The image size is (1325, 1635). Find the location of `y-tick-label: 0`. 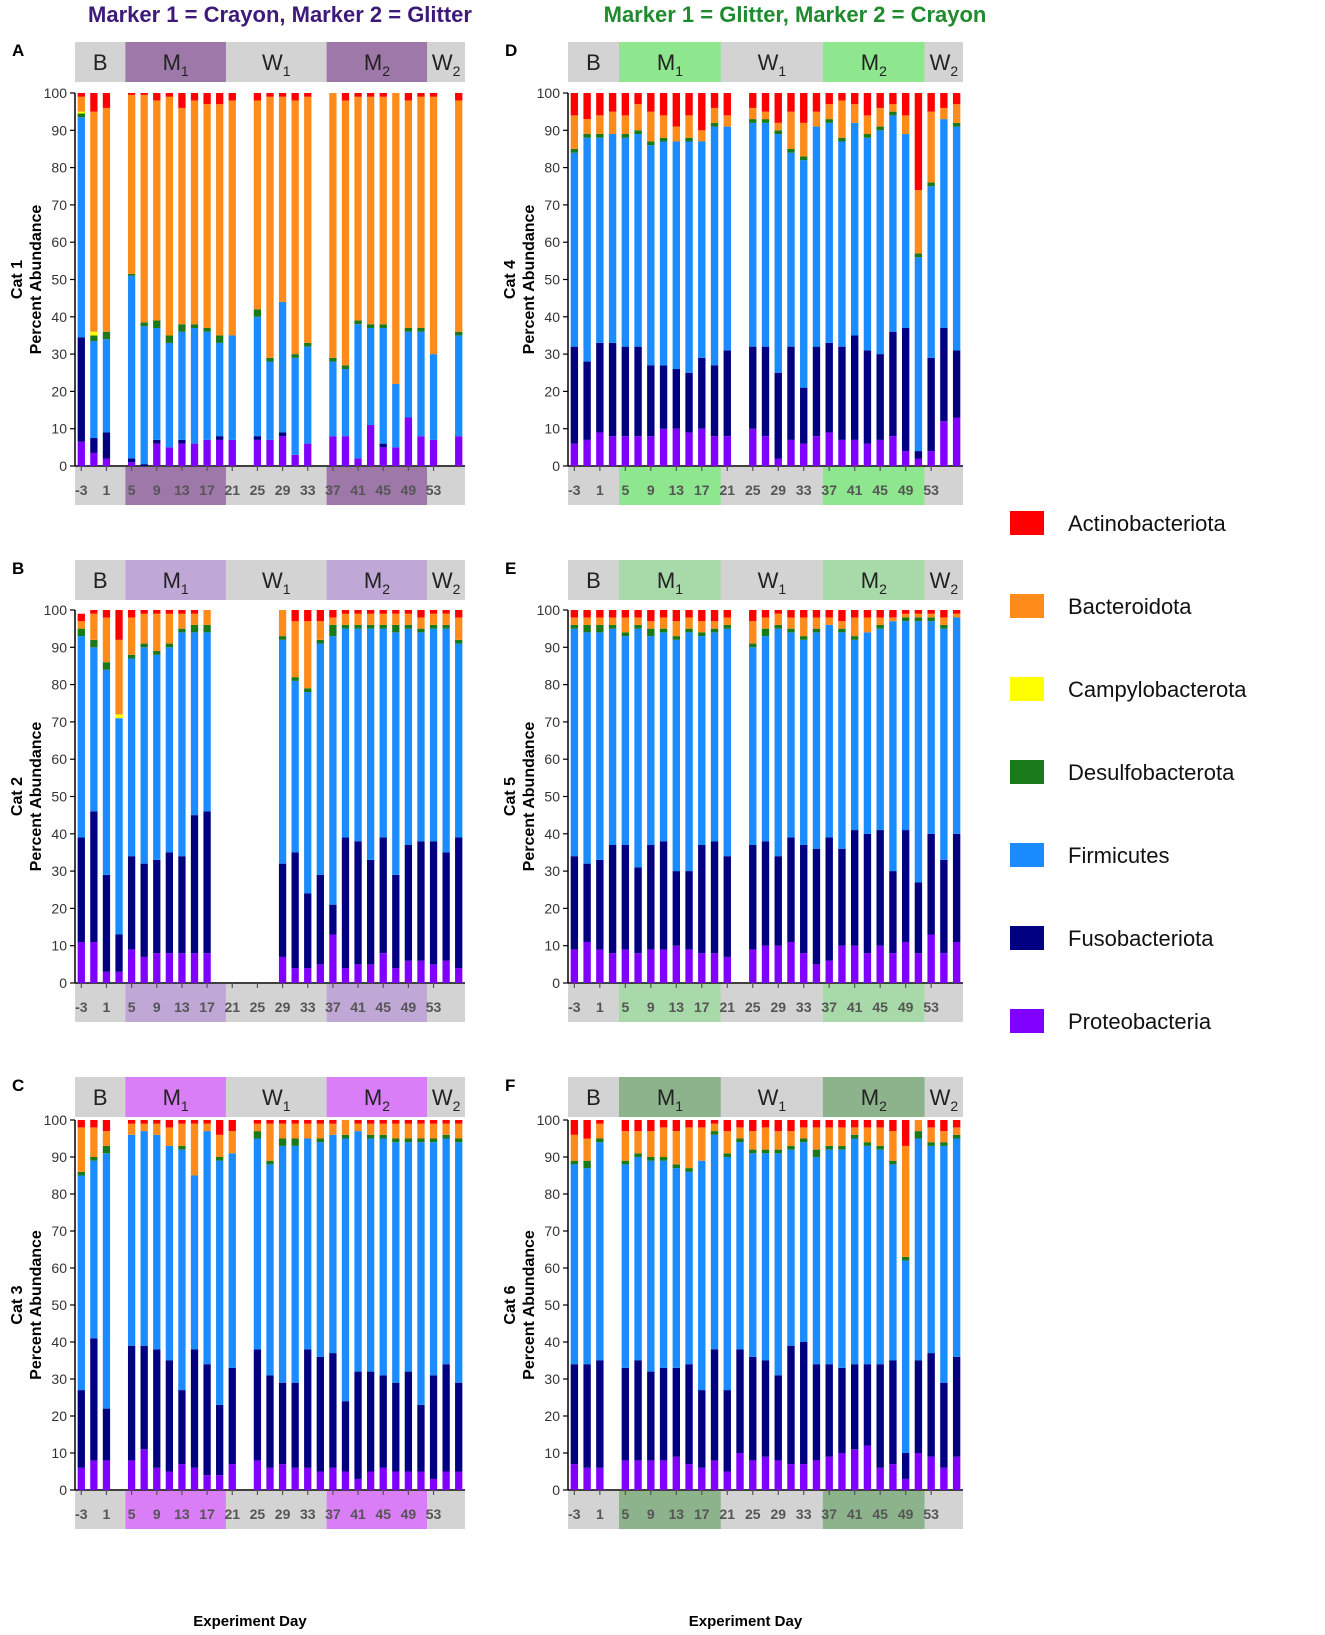

y-tick-label: 0 is located at coordinates (63, 466).